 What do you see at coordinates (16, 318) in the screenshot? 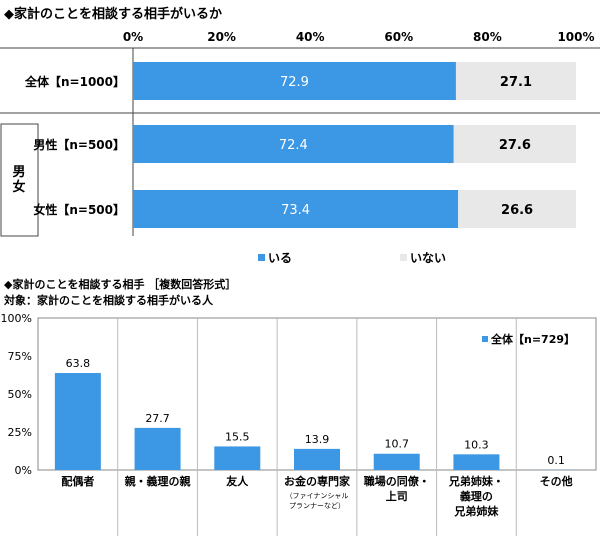
I see `y-tick-label: 100%` at bounding box center [16, 318].